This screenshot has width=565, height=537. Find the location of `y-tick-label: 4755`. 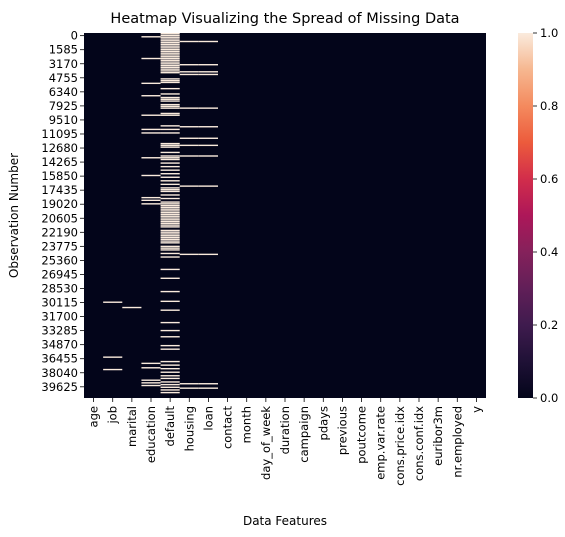

y-tick-label: 4755 is located at coordinates (63, 78).